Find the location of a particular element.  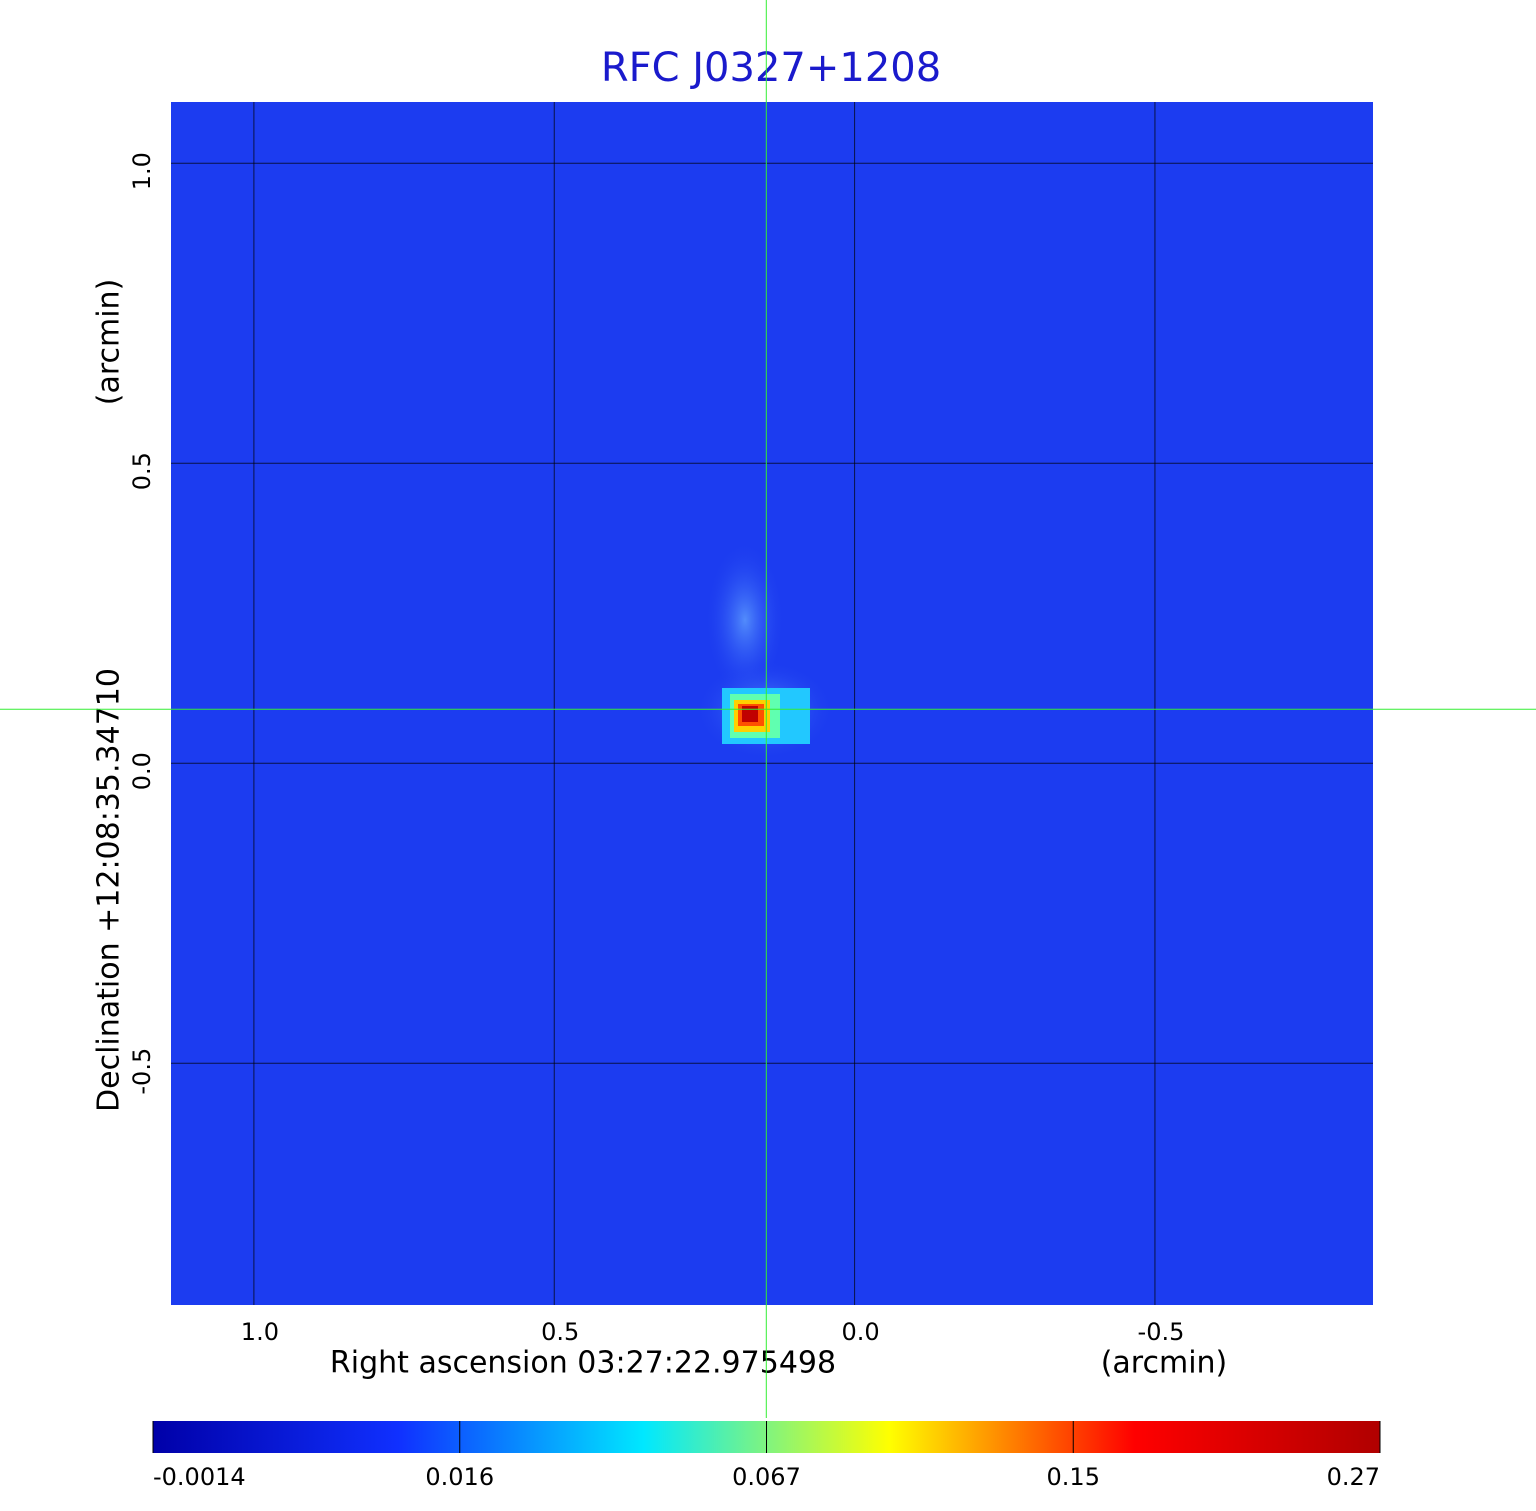

y-tick-label: -0.5 is located at coordinates (142, 1071).